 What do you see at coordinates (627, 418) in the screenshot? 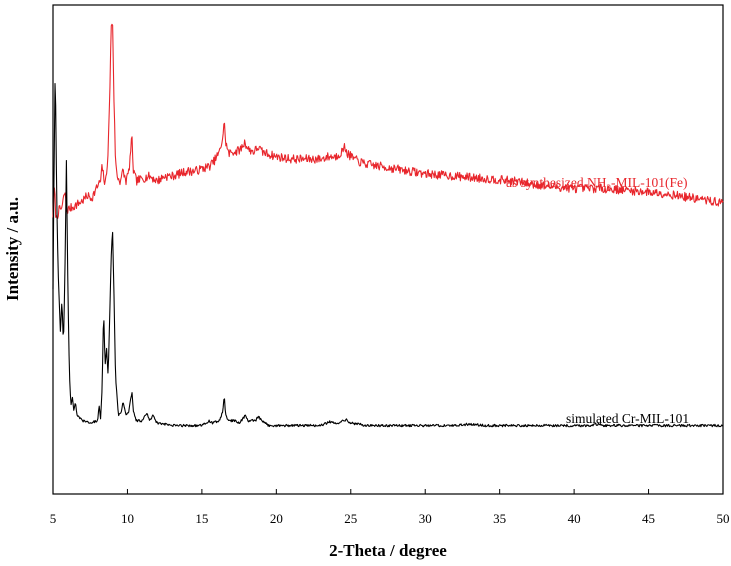
I see `series-label-simulated: simulated Cr-MIL-101` at bounding box center [627, 418].